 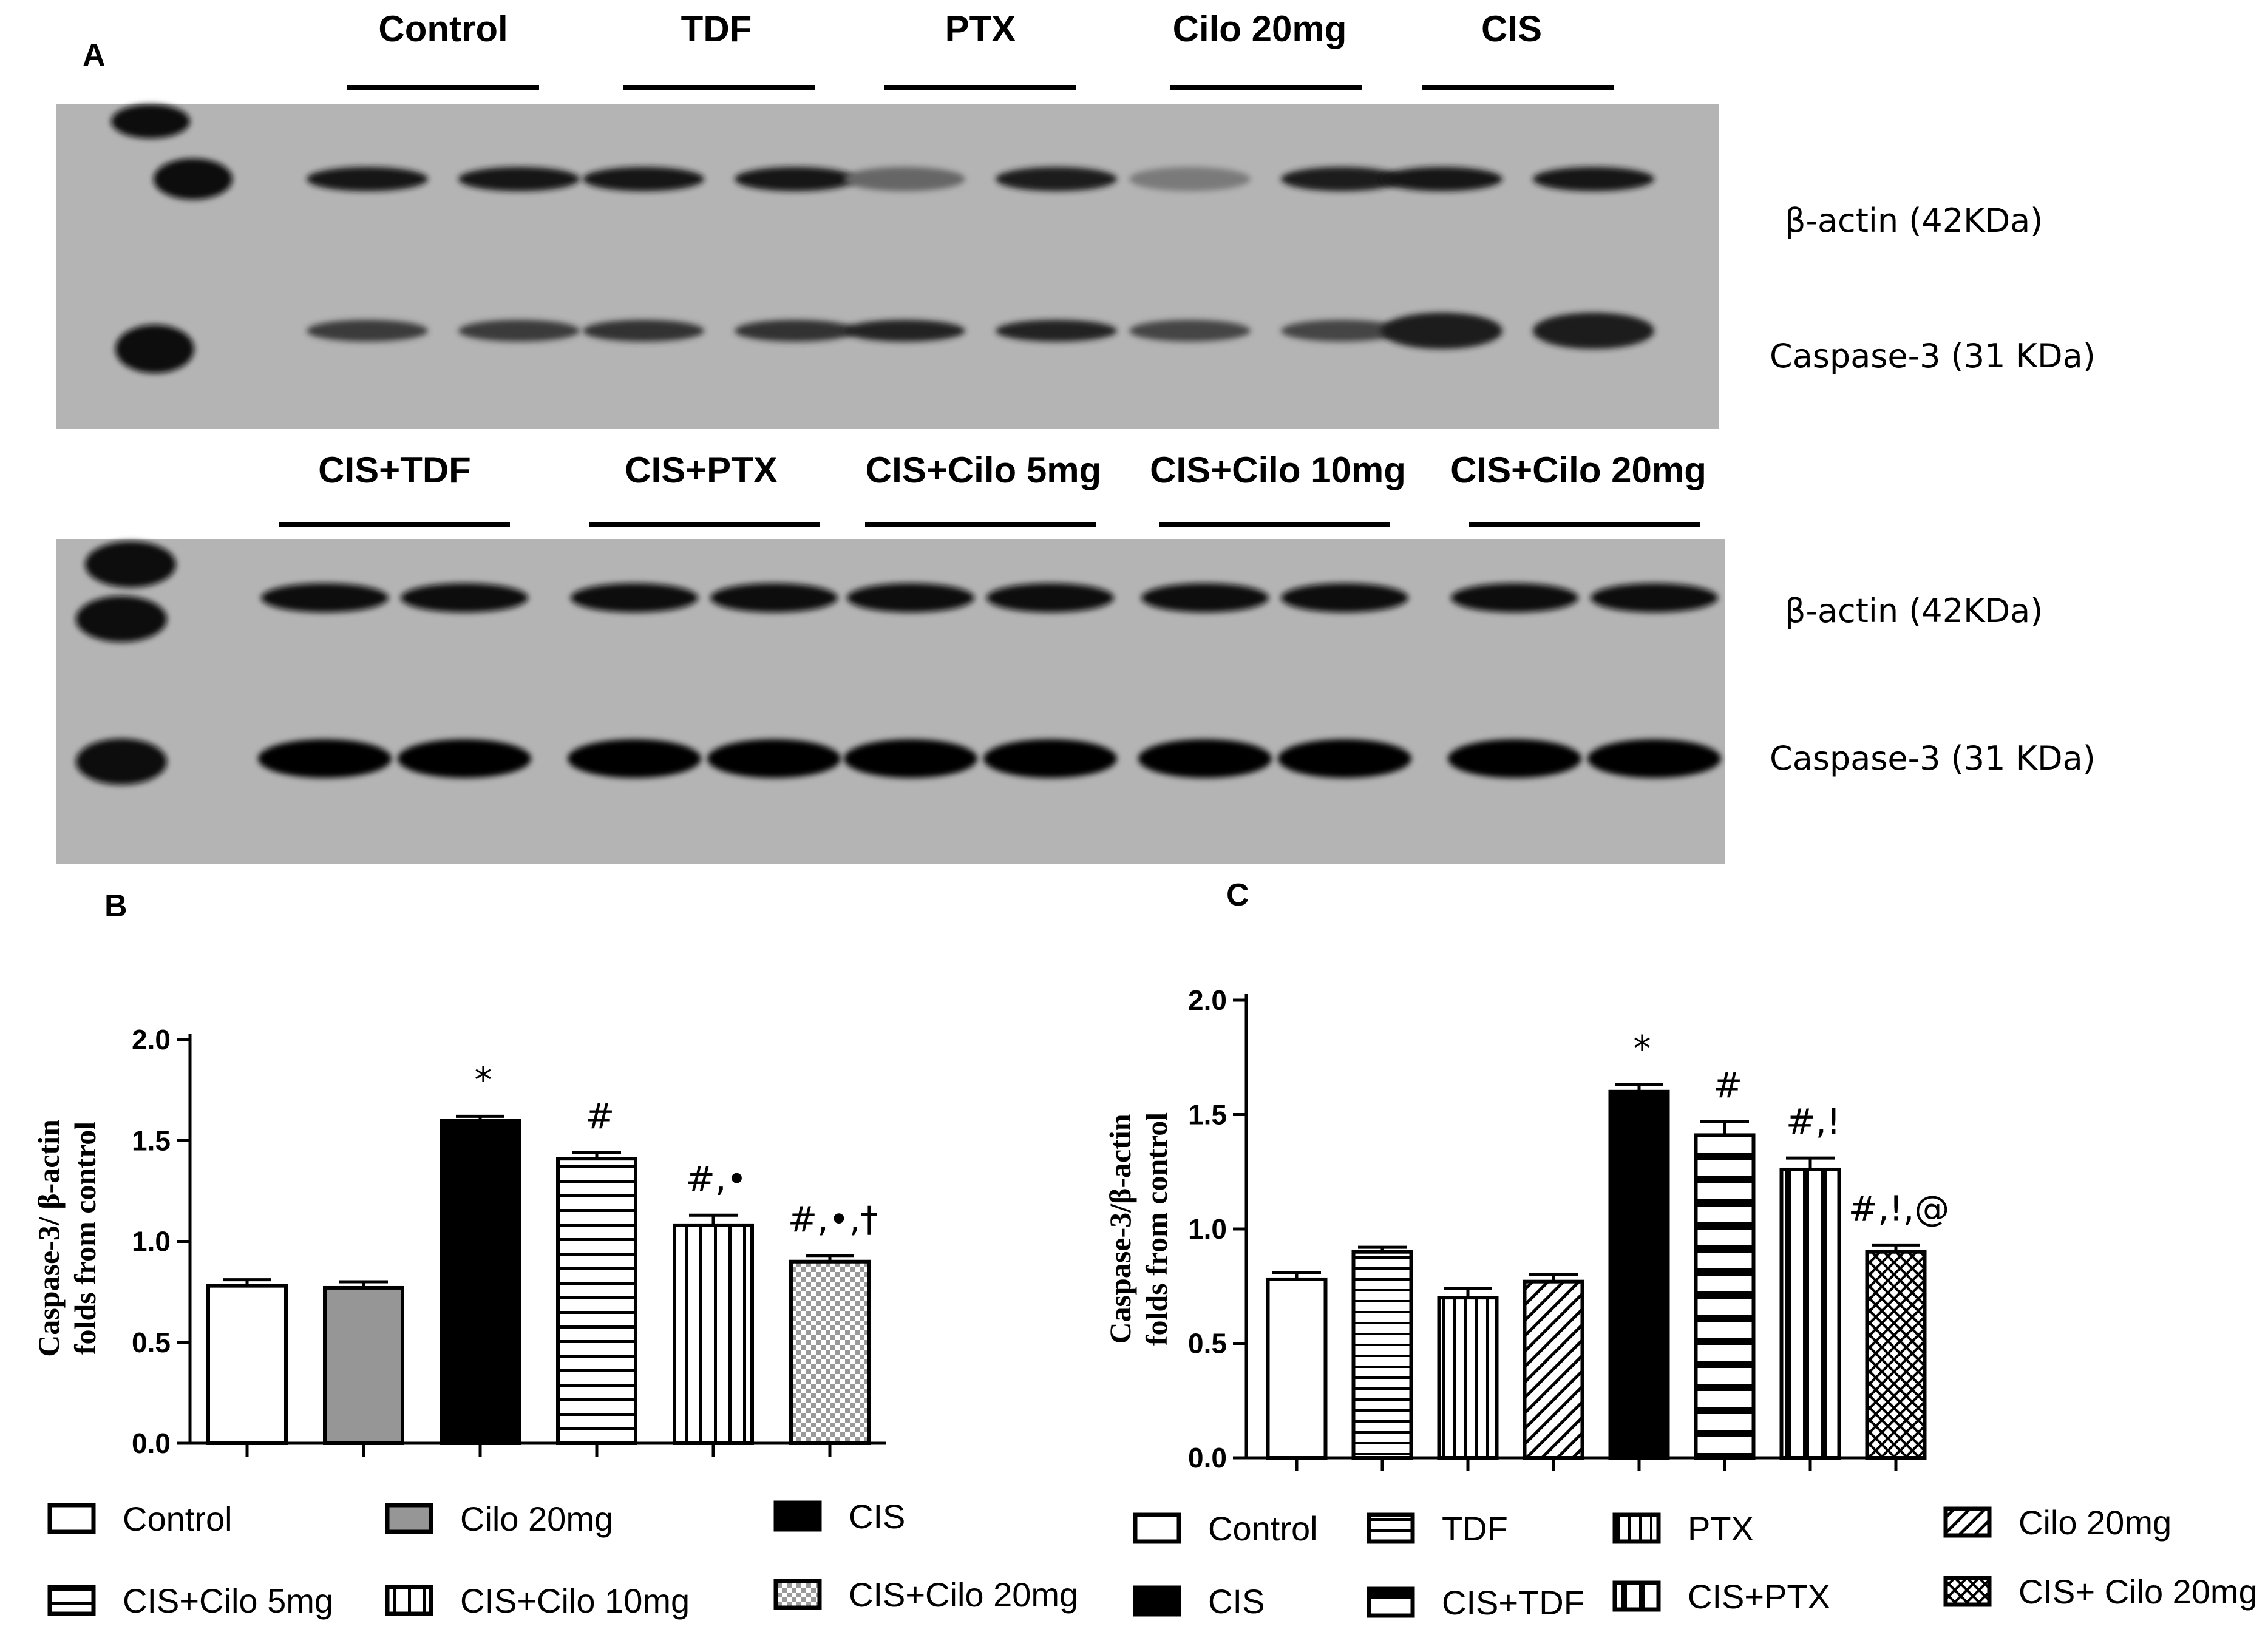 I want to click on legend-label-5: CIS+TDF, so click(x=1513, y=1602).